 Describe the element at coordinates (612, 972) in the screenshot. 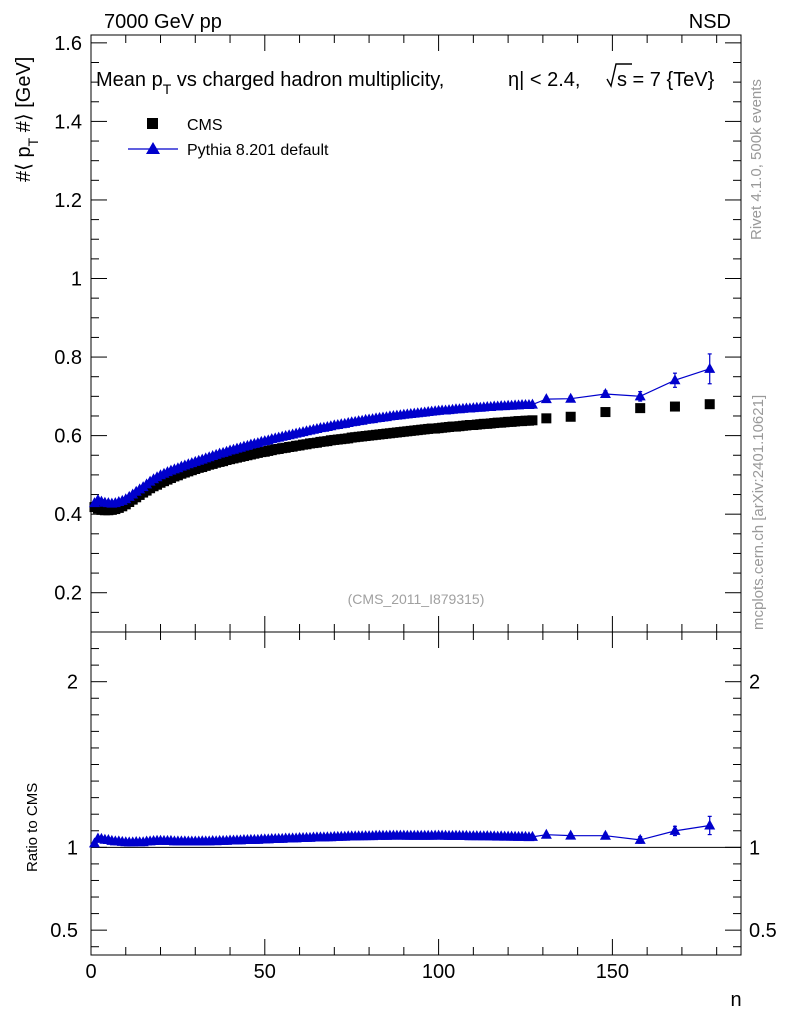

I see `x-tick-label: 150` at that location.